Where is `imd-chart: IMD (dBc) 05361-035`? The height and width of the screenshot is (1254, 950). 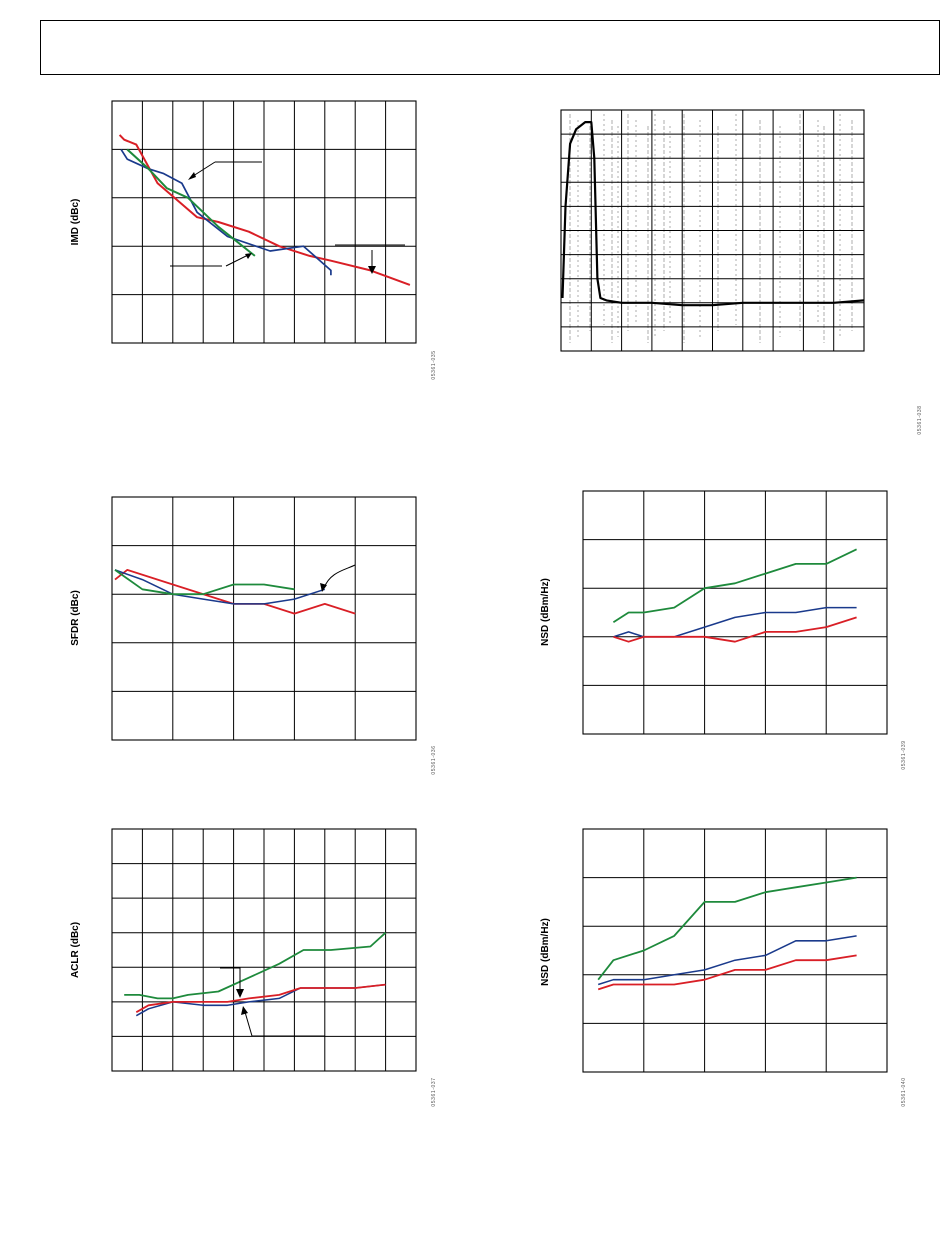
imd-chart: IMD (dBc) 05361-035 is located at coordinates (253, 240).